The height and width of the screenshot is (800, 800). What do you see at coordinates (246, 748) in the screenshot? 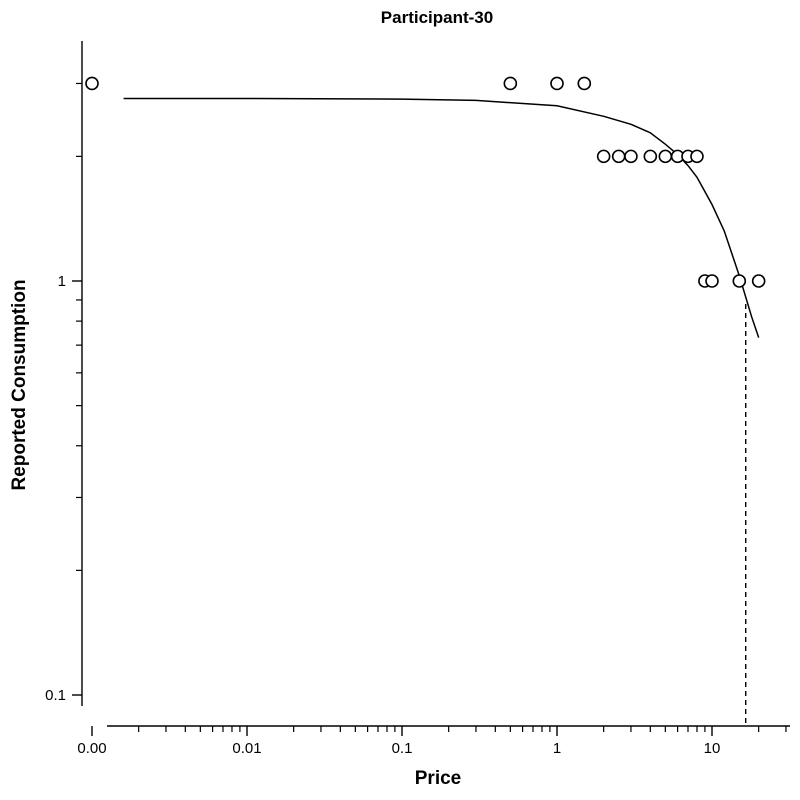
I see `x-tick-label: 0.01` at bounding box center [246, 748].